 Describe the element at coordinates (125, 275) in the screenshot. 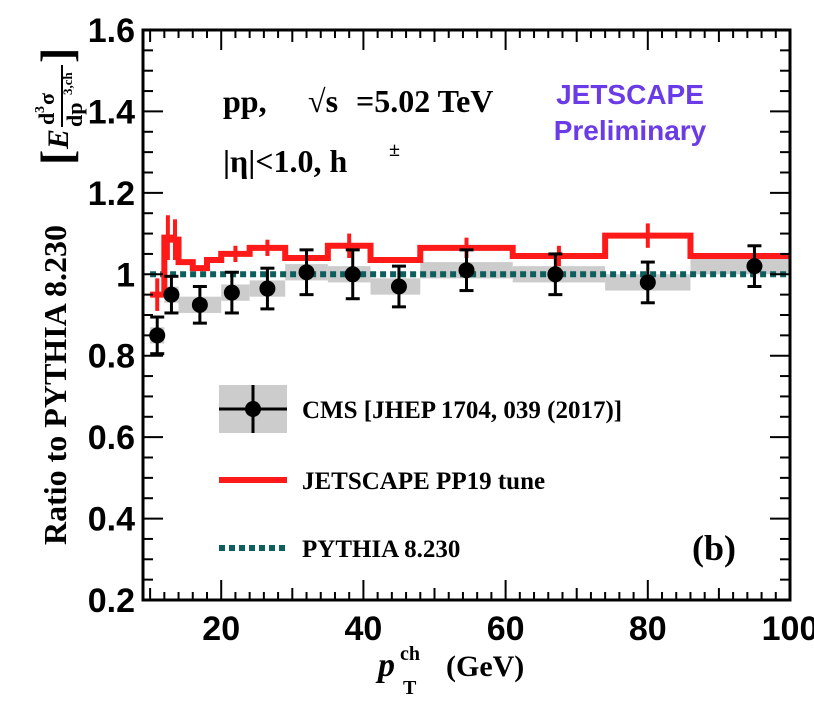

I see `y-tick-label: 1` at that location.